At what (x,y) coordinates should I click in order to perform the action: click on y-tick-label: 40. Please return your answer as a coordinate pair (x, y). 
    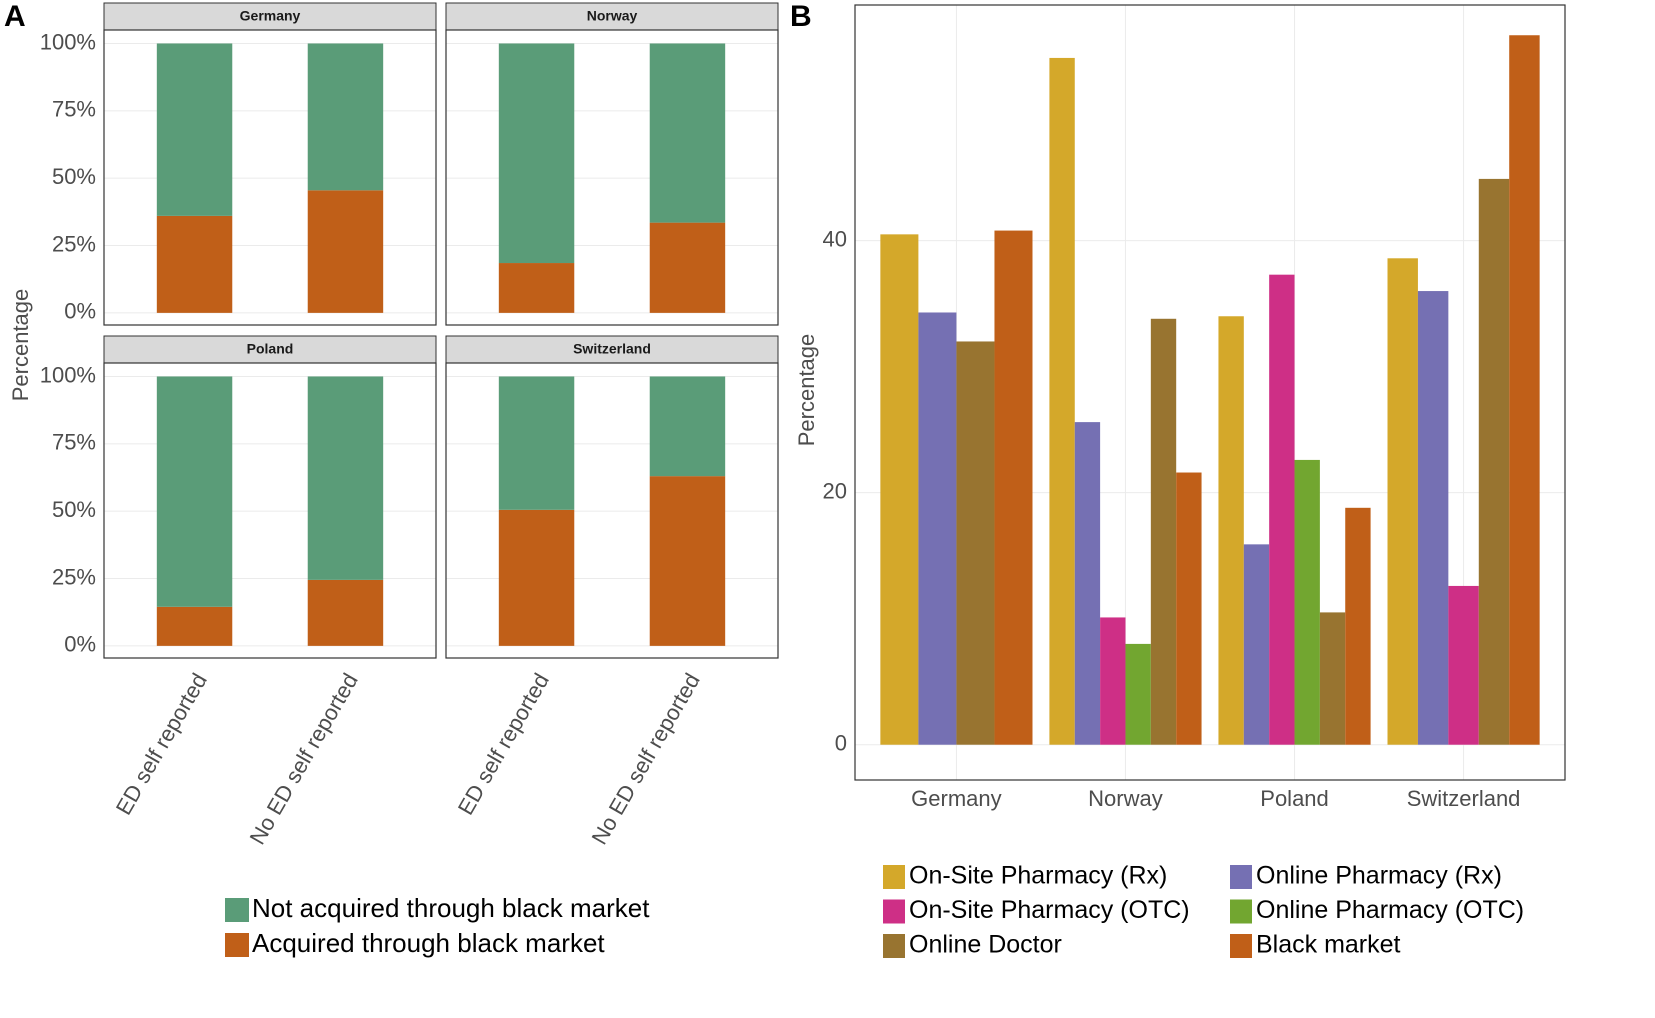
    Looking at the image, I should click on (835, 238).